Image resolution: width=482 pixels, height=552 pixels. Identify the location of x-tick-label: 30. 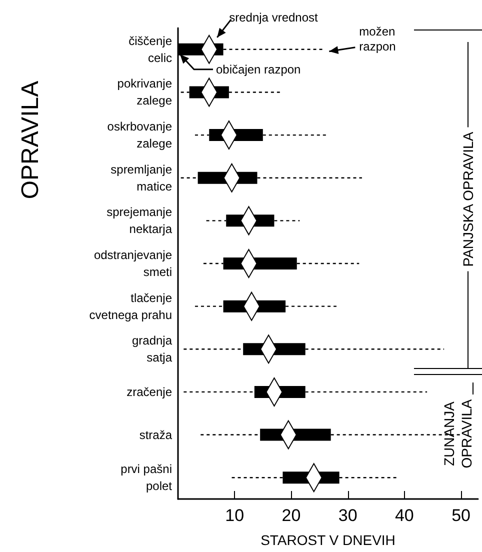
(348, 515).